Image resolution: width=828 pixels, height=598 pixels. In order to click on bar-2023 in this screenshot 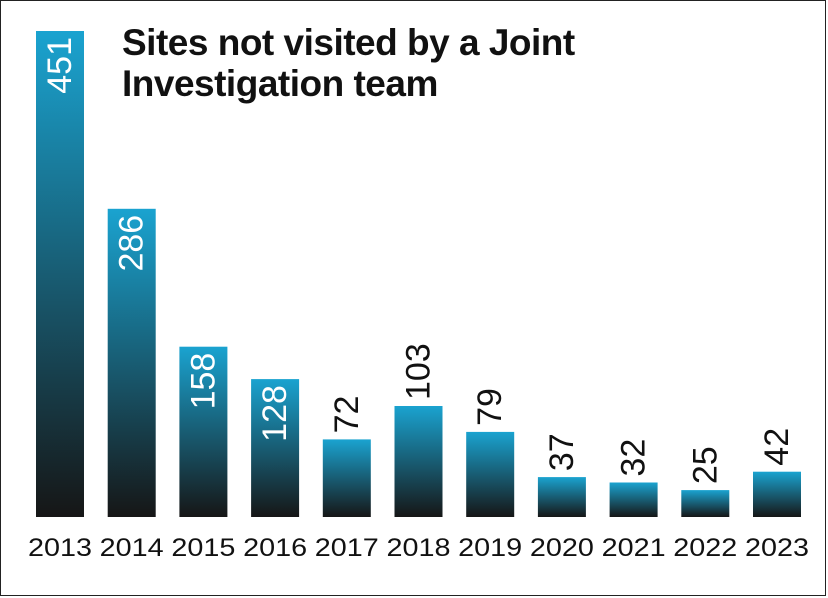, I will do `click(777, 494)`.